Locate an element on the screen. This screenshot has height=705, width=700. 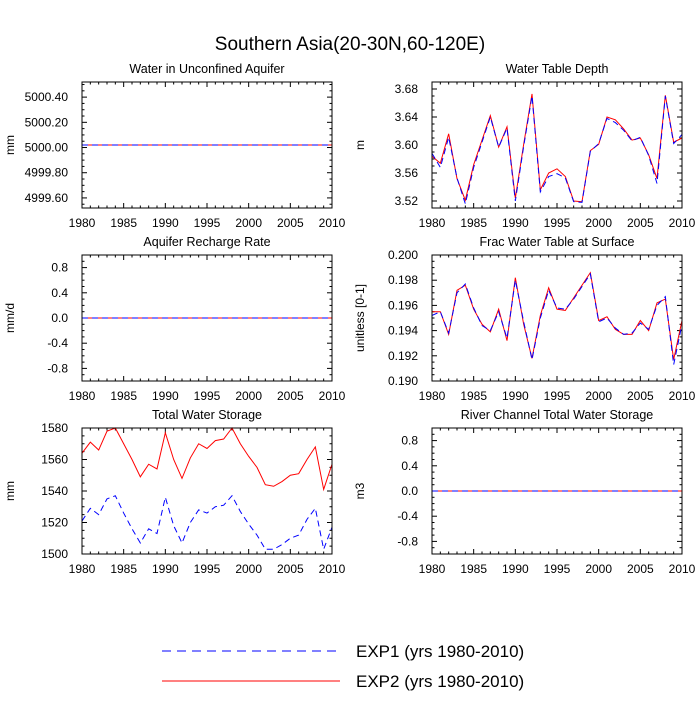
y-tick-label: 0.192 is located at coordinates (403, 356).